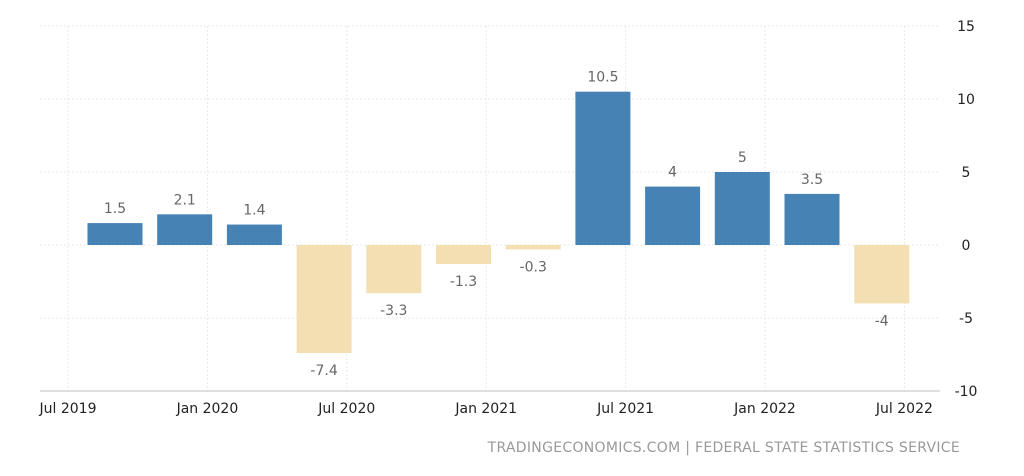  What do you see at coordinates (463, 282) in the screenshot?
I see `data-label: -1.3` at bounding box center [463, 282].